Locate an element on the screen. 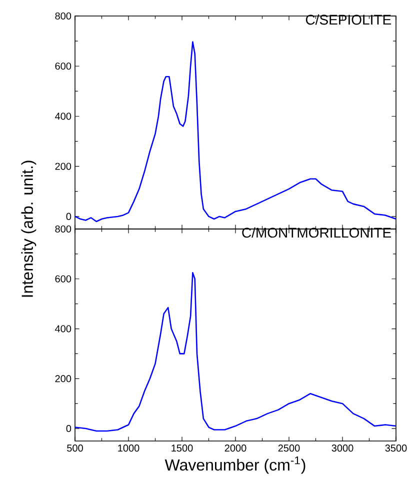 The height and width of the screenshot is (493, 409). x-axis-title: Wavenumber (cm$^{-1}$) is located at coordinates (235, 465).